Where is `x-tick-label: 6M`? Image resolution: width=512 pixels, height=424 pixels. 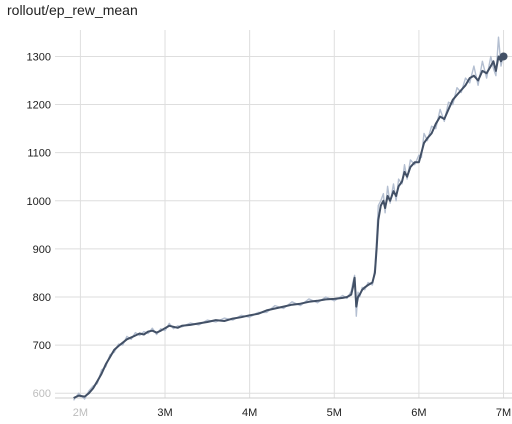
x-tick-label: 6M is located at coordinates (418, 413).